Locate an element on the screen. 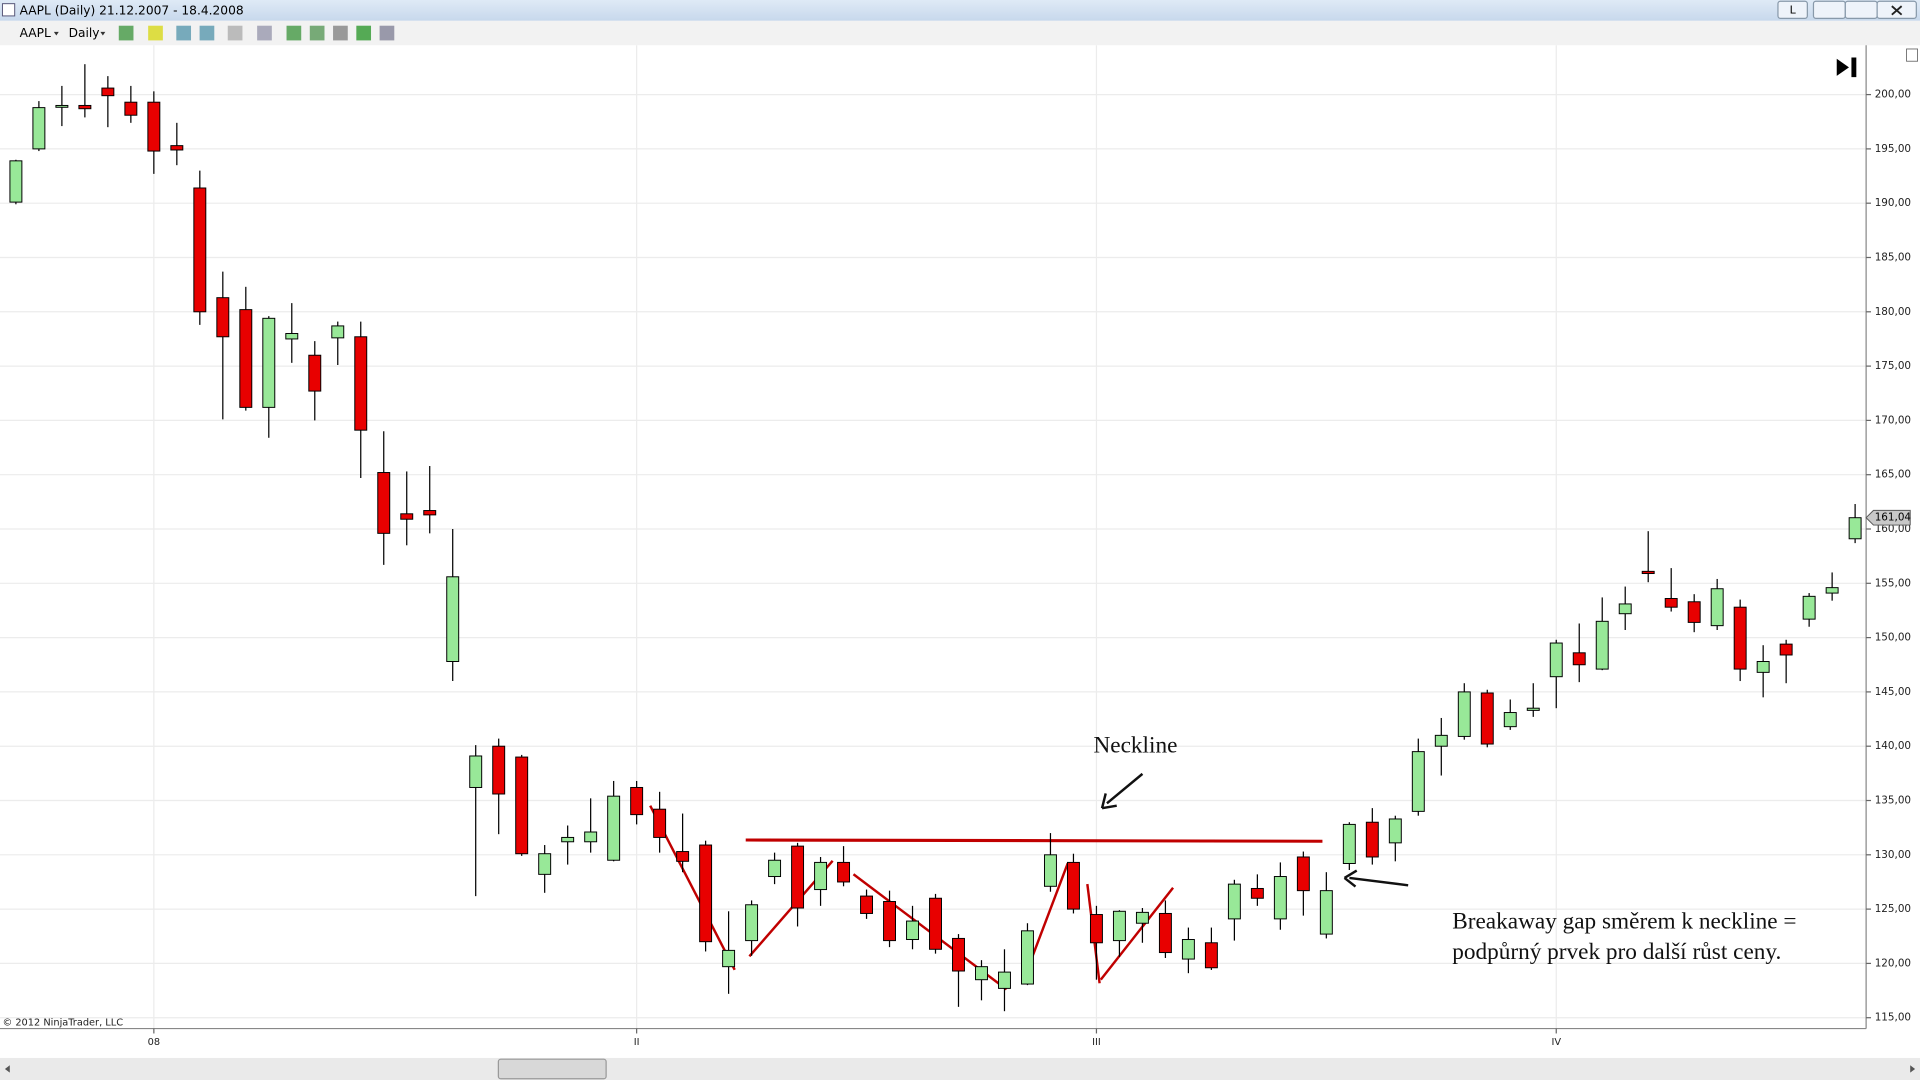 This screenshot has height=1080, width=1920. y-tick-label: 150,00 is located at coordinates (1893, 638).